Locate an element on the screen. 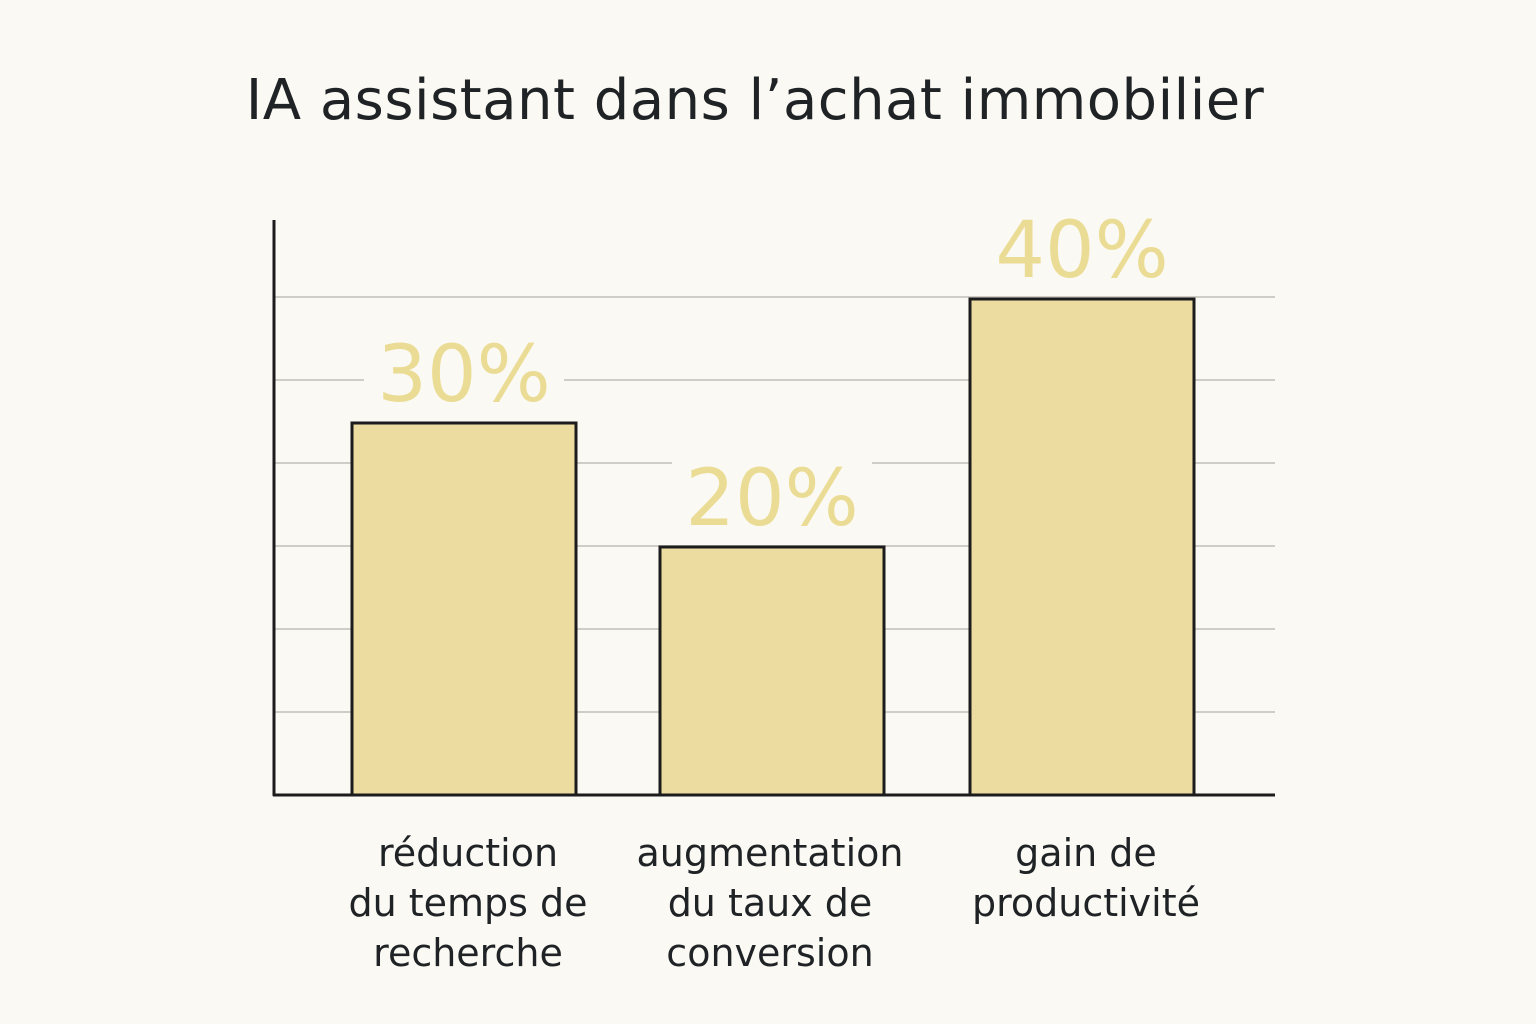 The width and height of the screenshot is (1536, 1024). category-label: gain de is located at coordinates (1086, 853).